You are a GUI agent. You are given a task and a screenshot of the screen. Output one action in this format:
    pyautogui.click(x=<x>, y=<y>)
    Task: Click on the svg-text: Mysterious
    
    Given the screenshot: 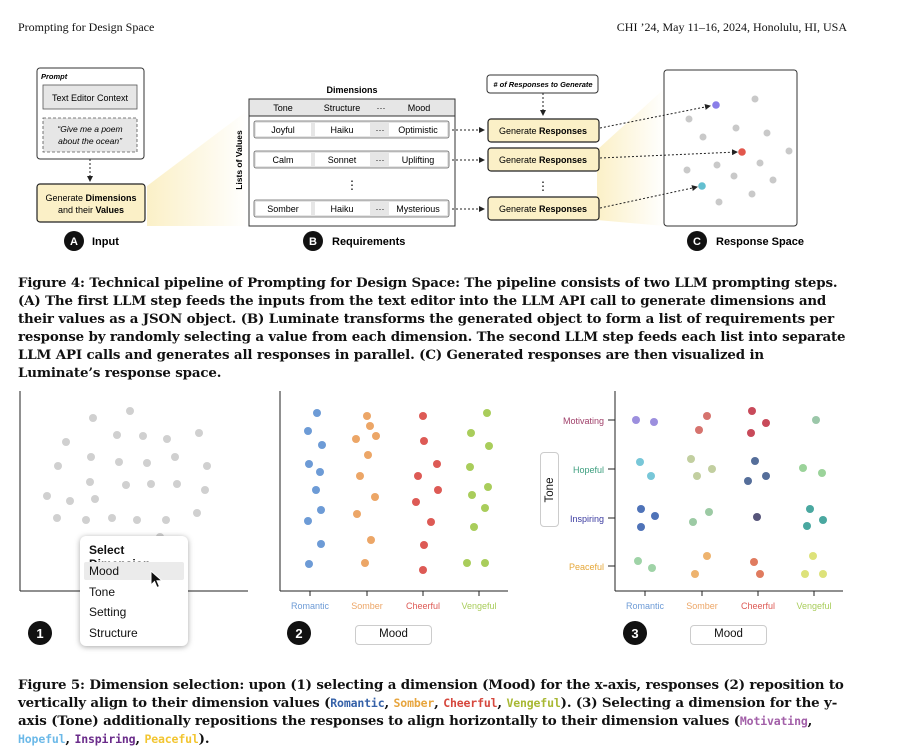 What is the action you would take?
    pyautogui.click(x=418, y=209)
    